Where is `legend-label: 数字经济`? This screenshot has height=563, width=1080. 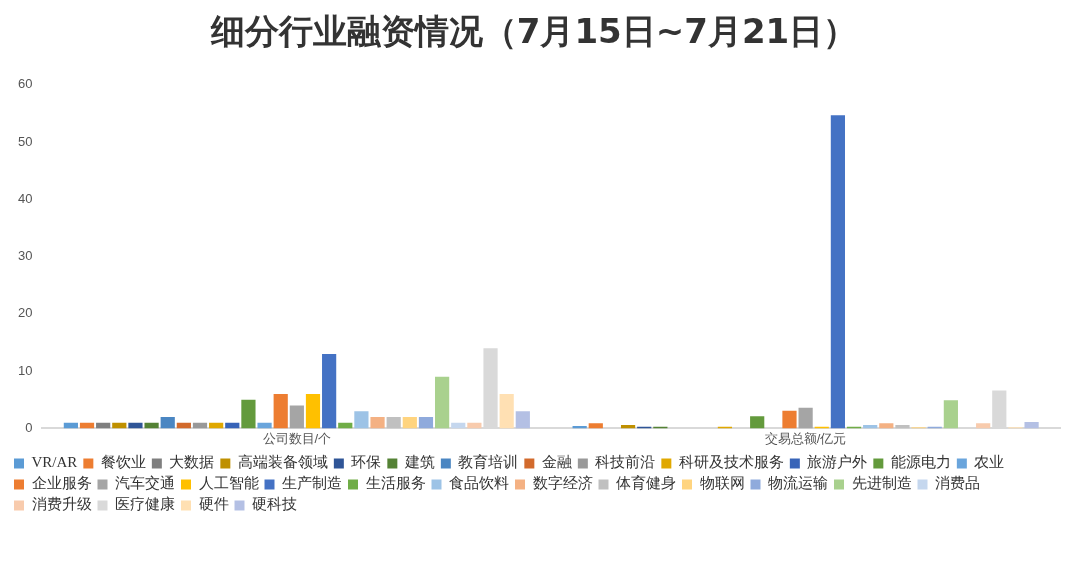 legend-label: 数字经济 is located at coordinates (562, 483).